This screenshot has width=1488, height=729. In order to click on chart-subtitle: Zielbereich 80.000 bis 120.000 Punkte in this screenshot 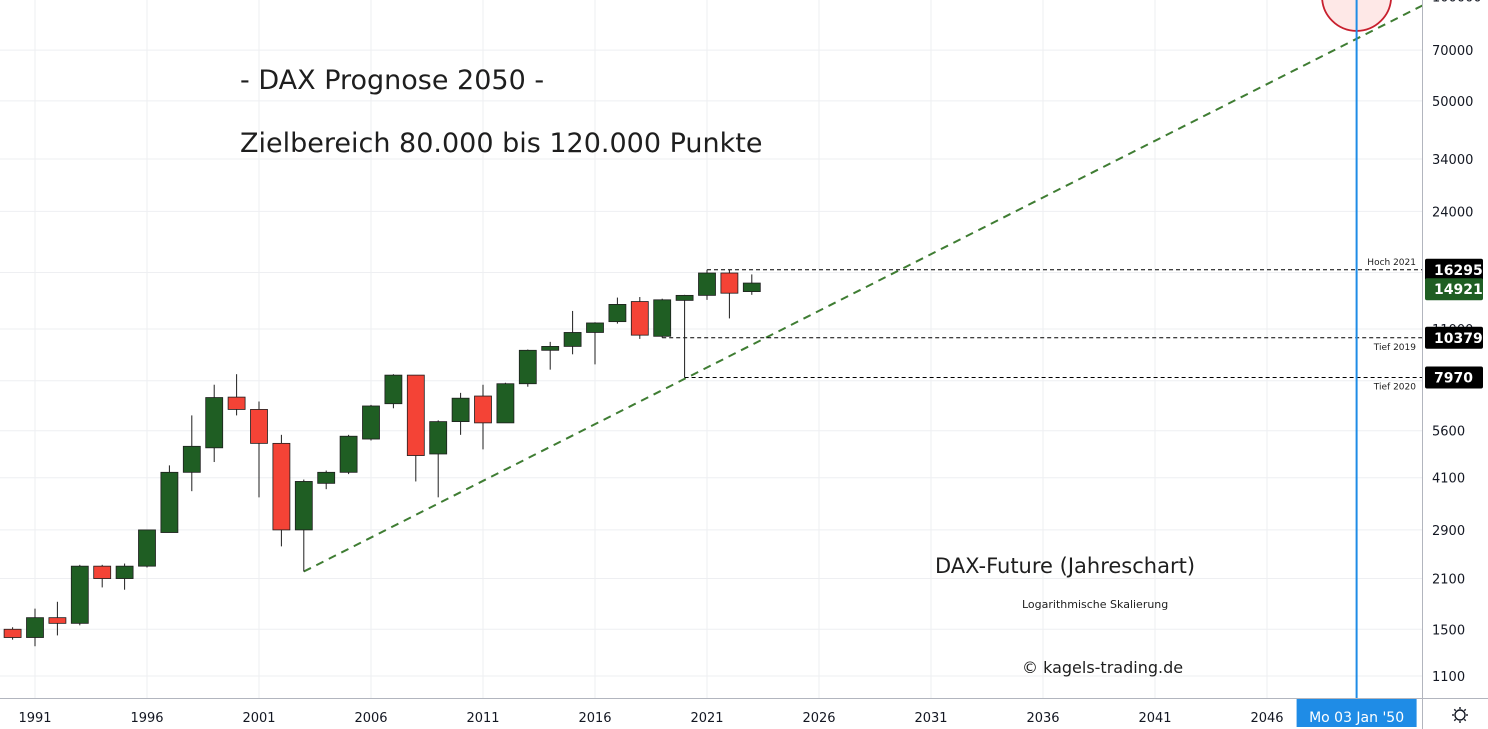, I will do `click(501, 143)`.